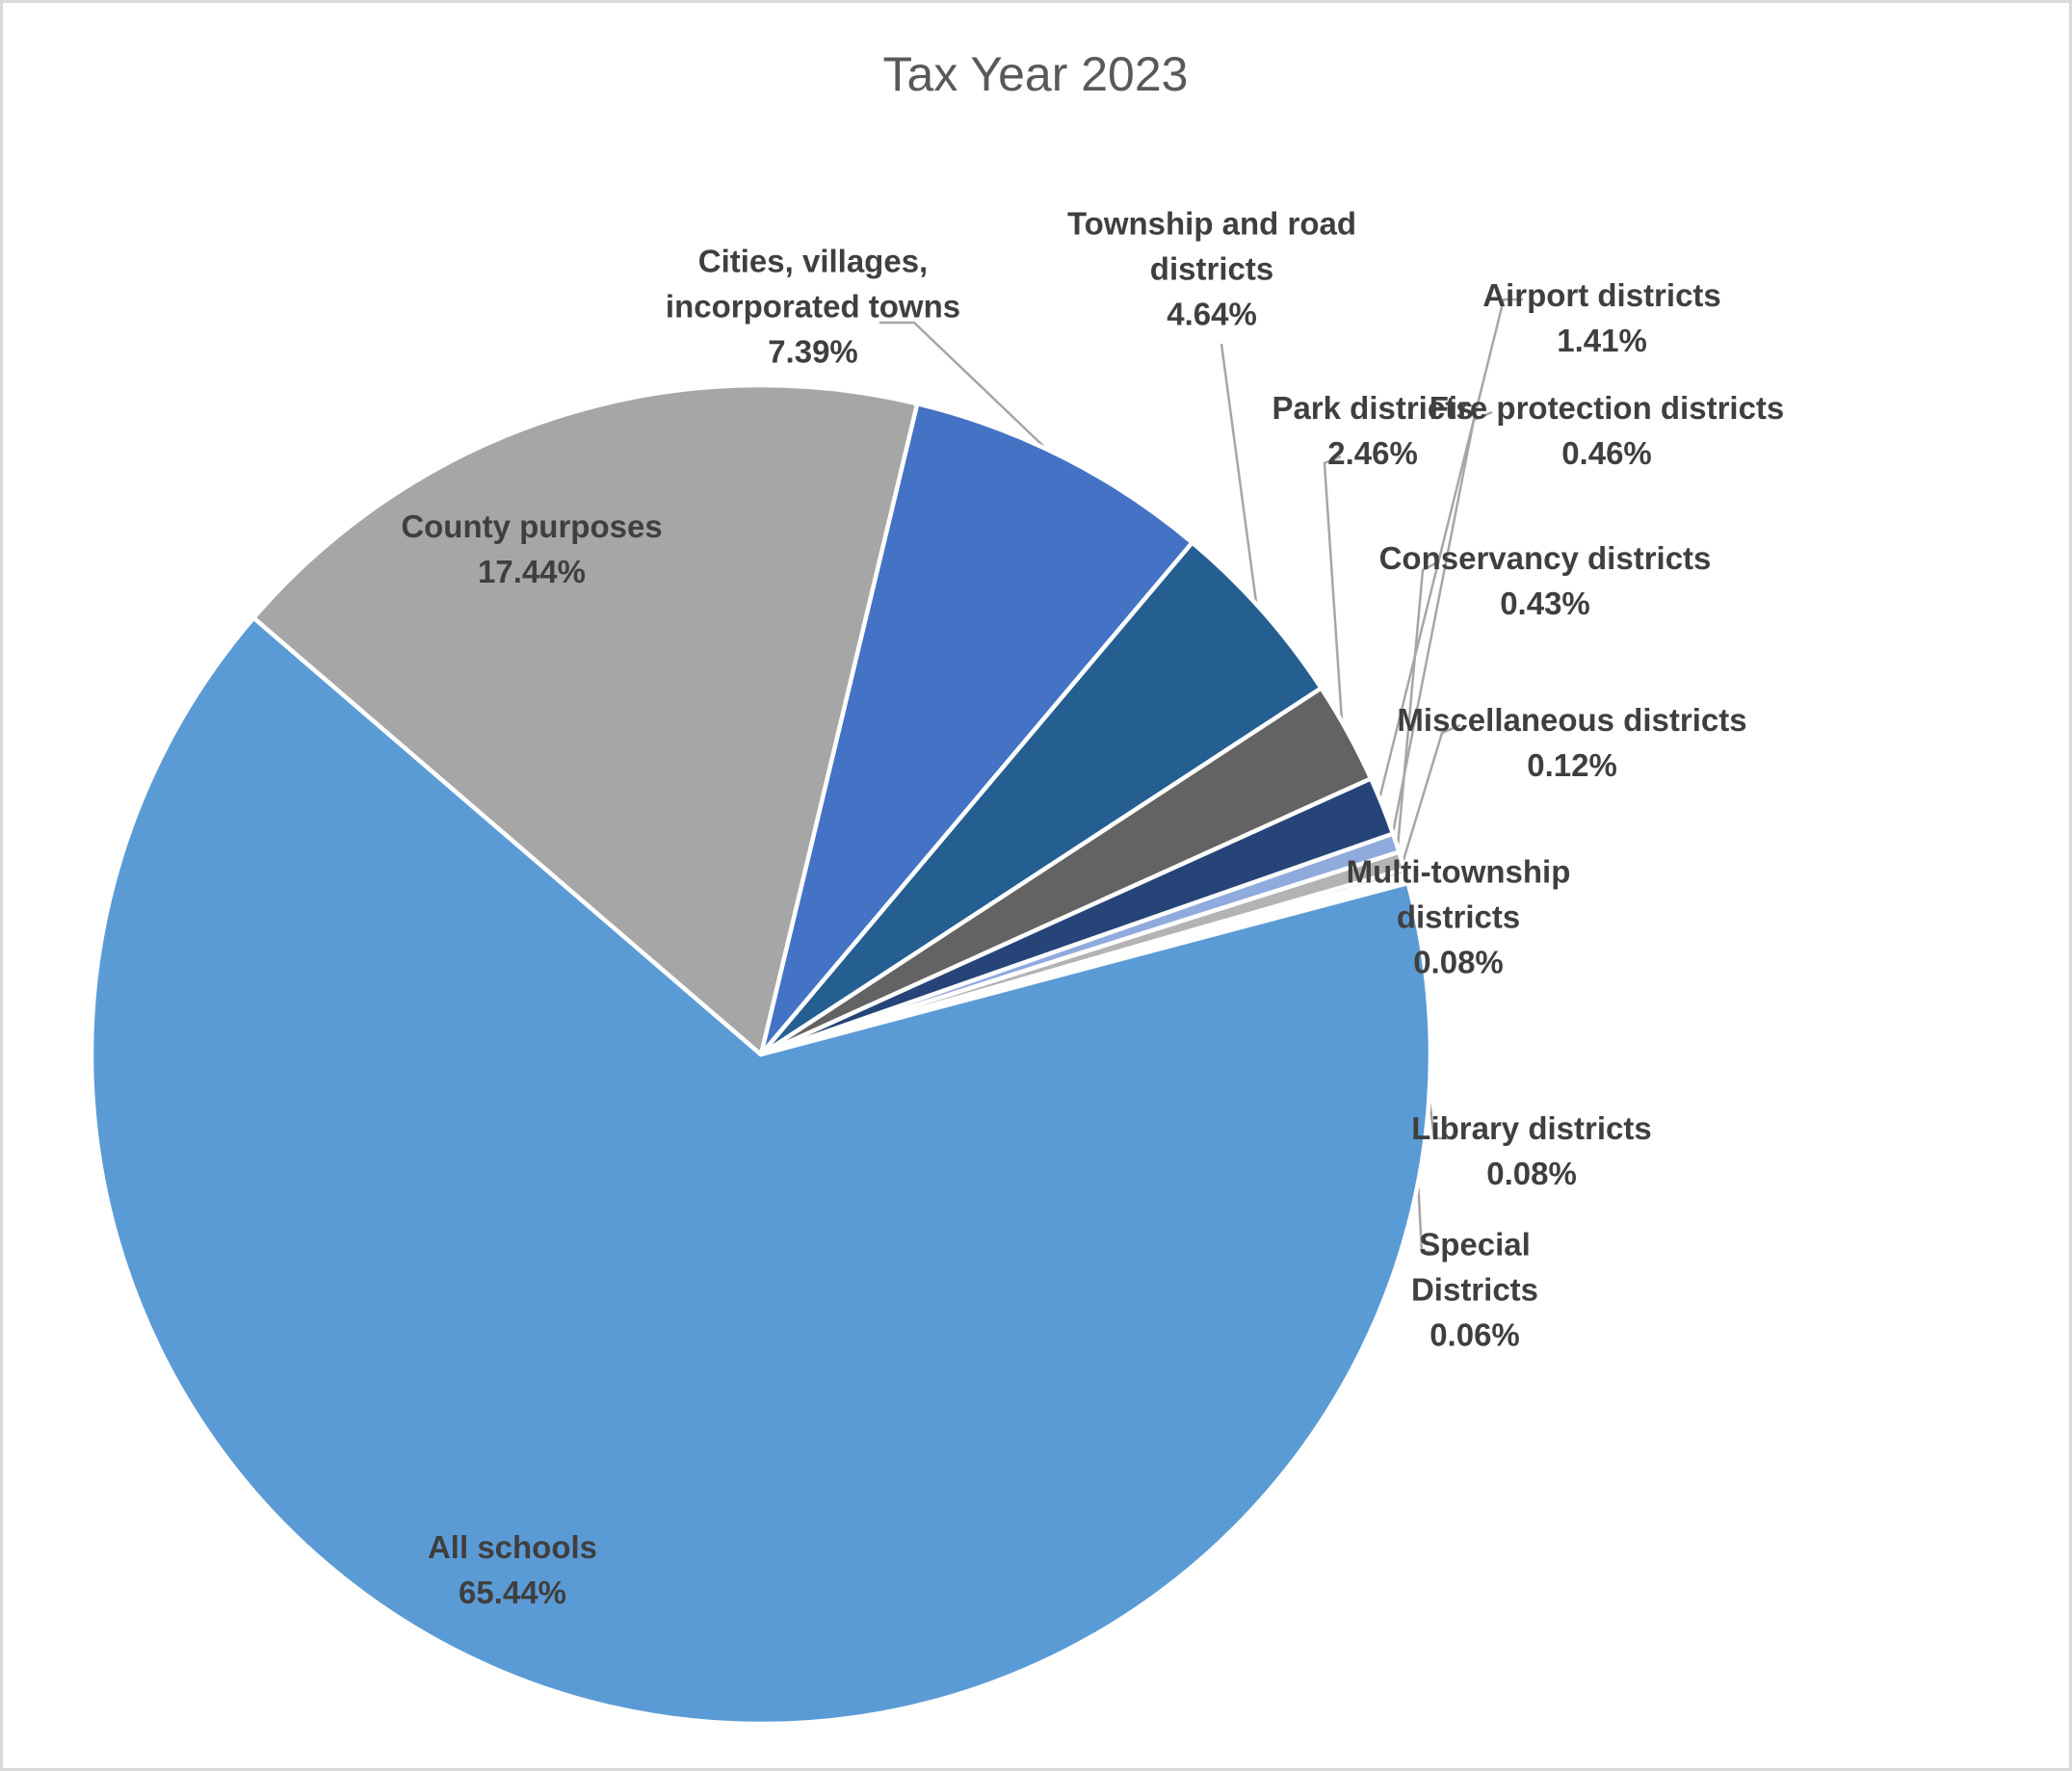  What do you see at coordinates (1607, 431) in the screenshot?
I see `label-fire-protection-districts: Fire protection districts 0.46%` at bounding box center [1607, 431].